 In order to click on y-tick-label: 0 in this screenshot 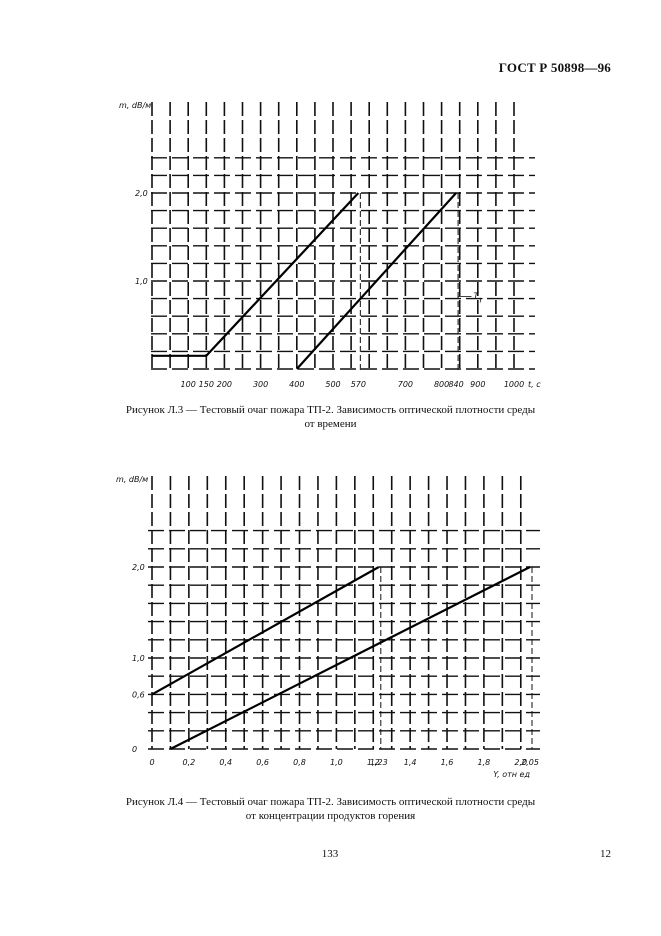, I will do `click(134, 749)`.